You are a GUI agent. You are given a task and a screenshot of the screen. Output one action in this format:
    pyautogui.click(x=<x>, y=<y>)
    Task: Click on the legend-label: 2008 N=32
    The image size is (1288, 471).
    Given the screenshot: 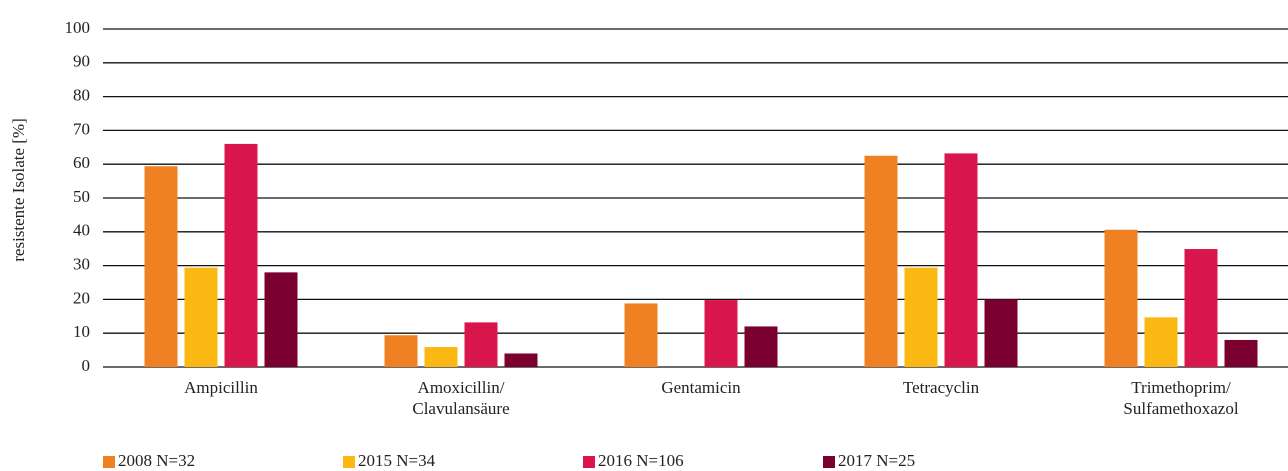 What is the action you would take?
    pyautogui.click(x=156, y=460)
    